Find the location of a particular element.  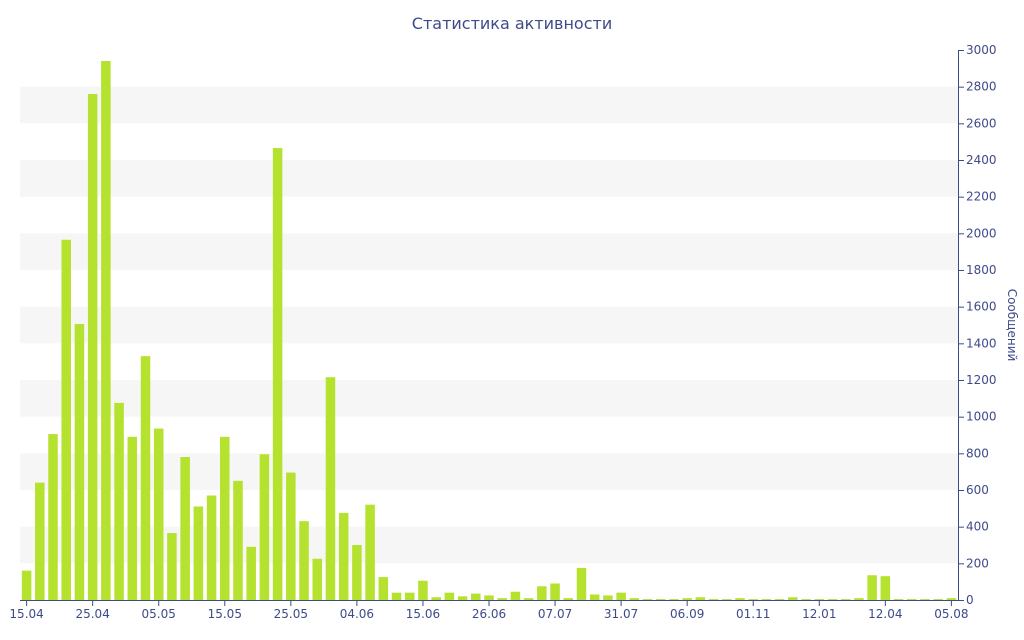

x-tick-label: 04.06 is located at coordinates (357, 614).